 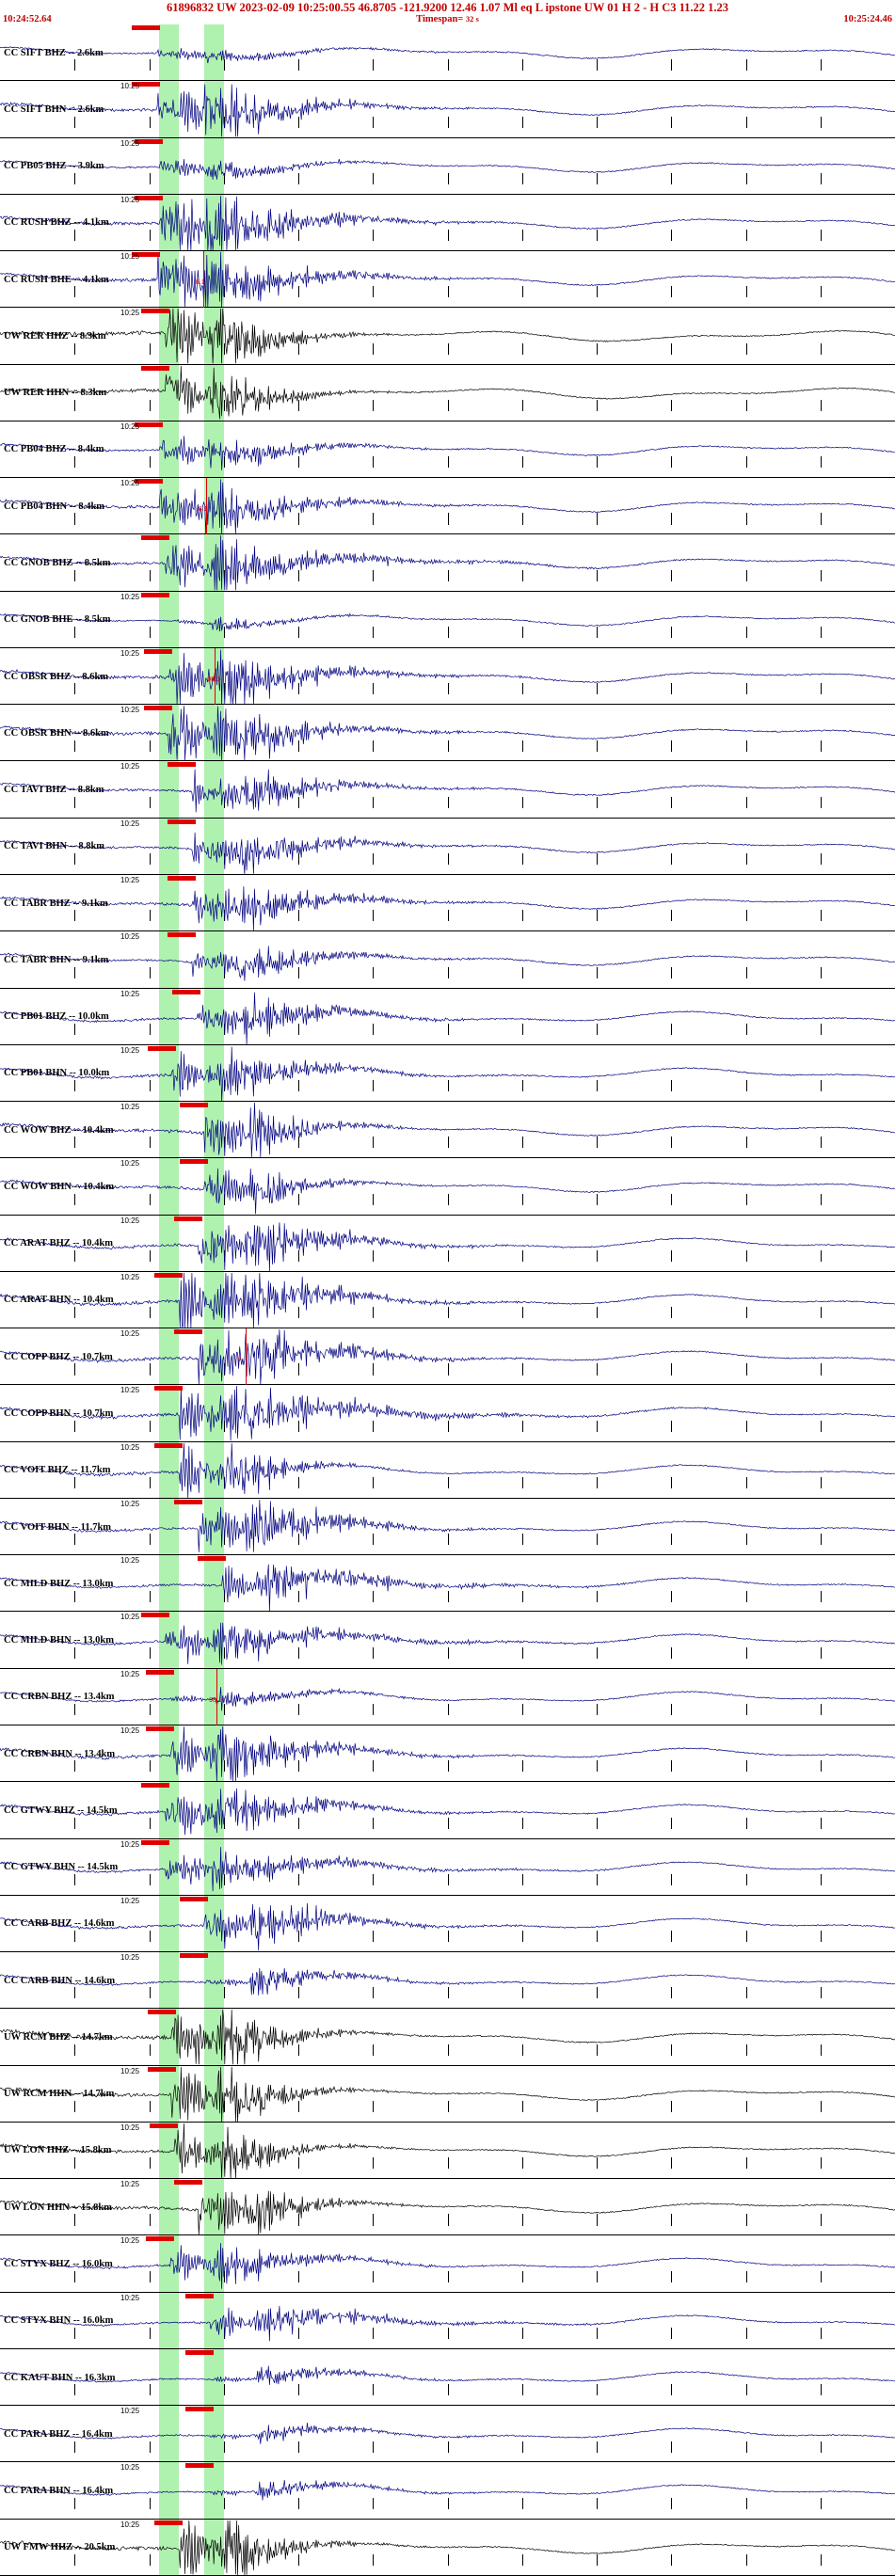 I want to click on trace-row: CC VOIT BHZ -- 11.7km 10:25, so click(x=447, y=1470).